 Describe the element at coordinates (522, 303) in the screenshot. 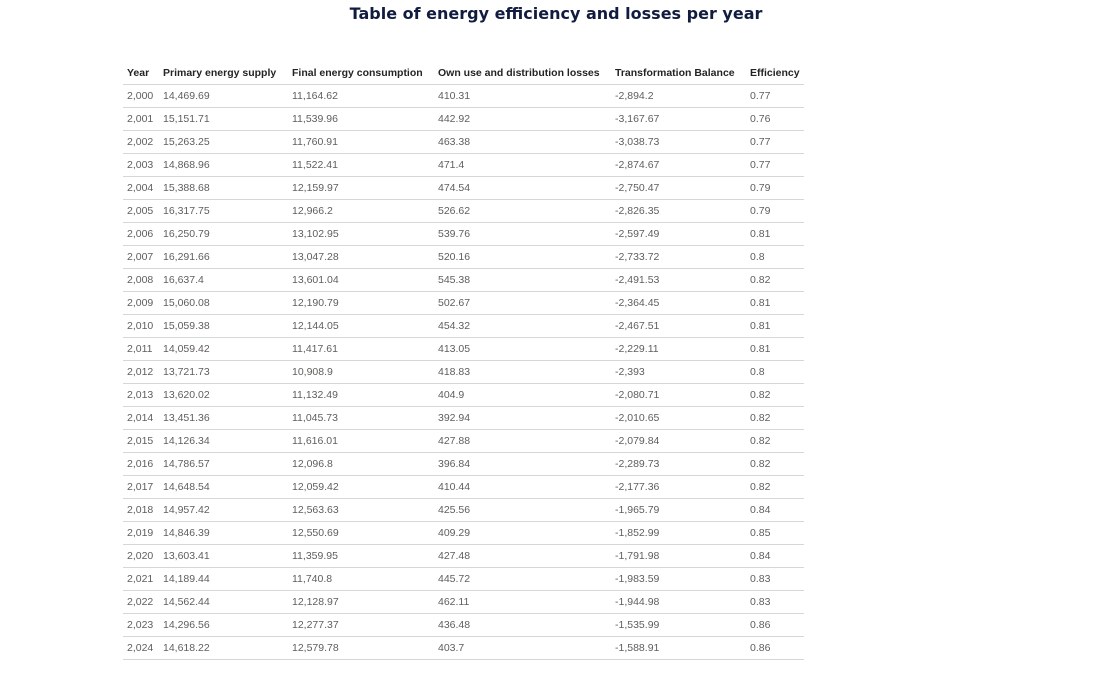

I see `cell-own-use-distribution-losses: 502.67` at that location.